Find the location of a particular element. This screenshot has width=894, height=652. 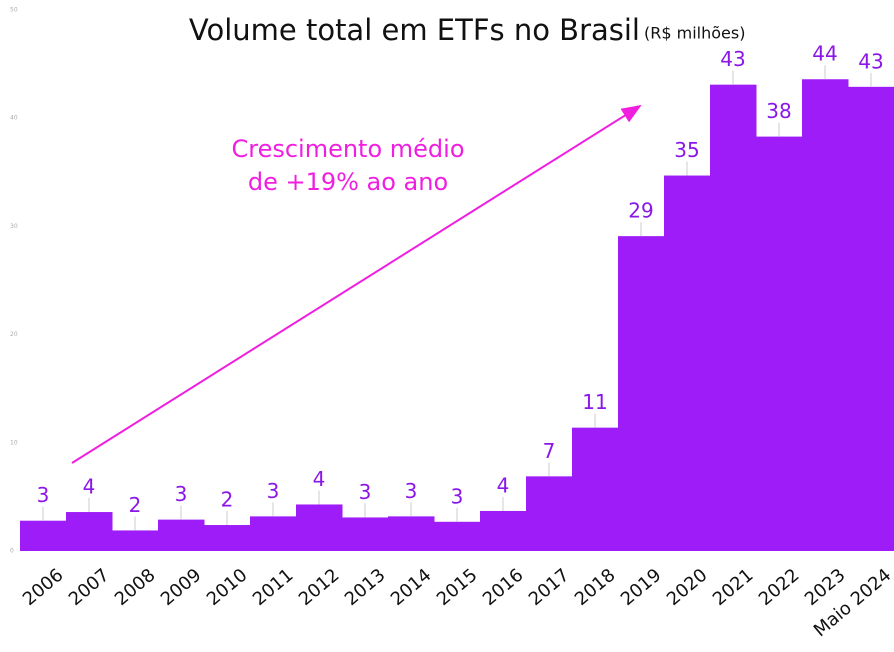

x-tick-label: 2013 is located at coordinates (365, 588).